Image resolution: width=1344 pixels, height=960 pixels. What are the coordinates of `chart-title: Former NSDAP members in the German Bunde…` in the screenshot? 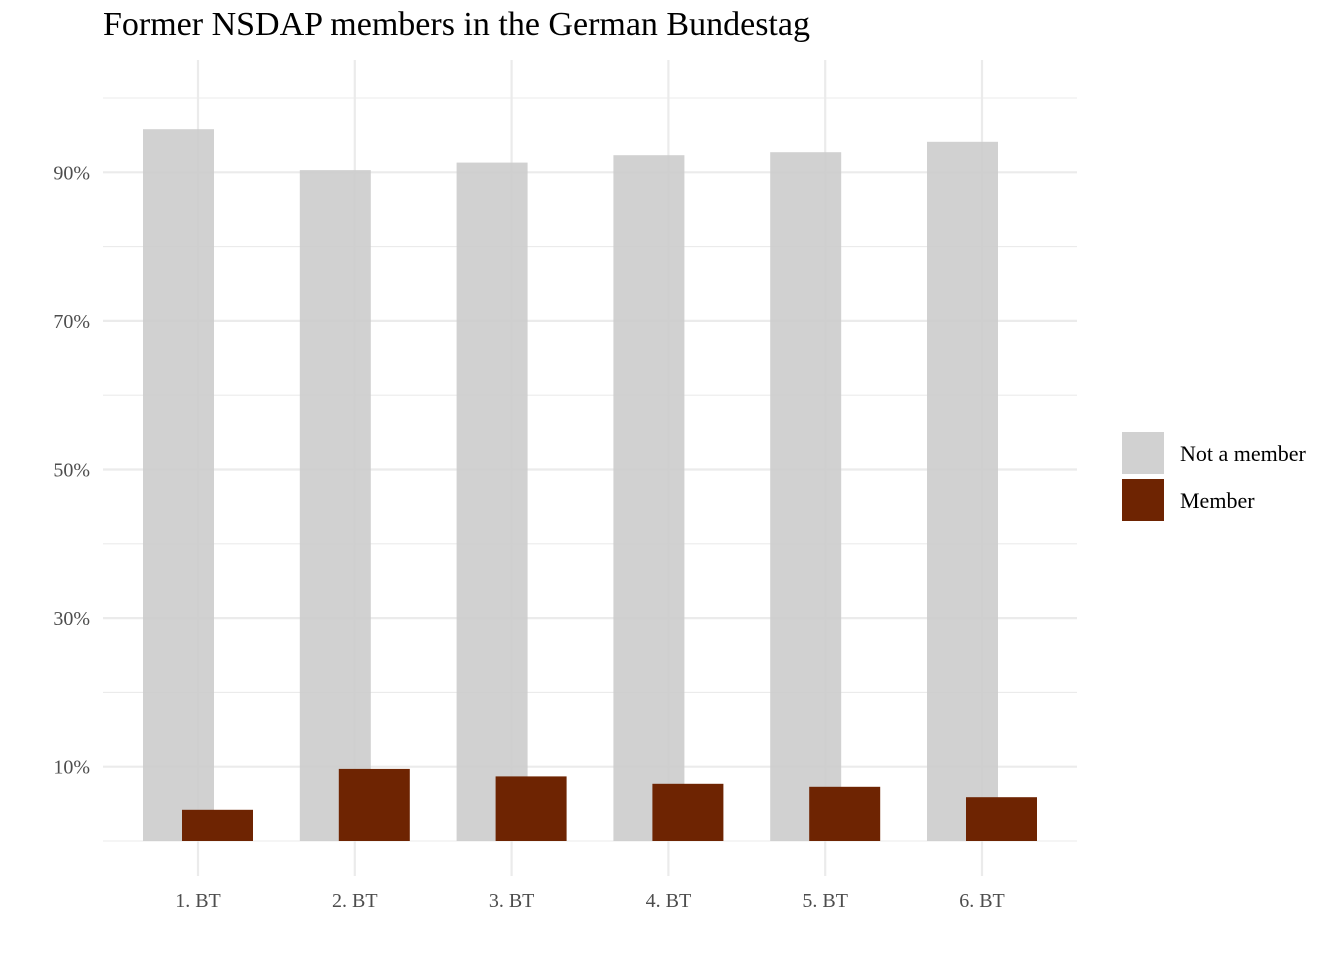 It's located at (456, 24).